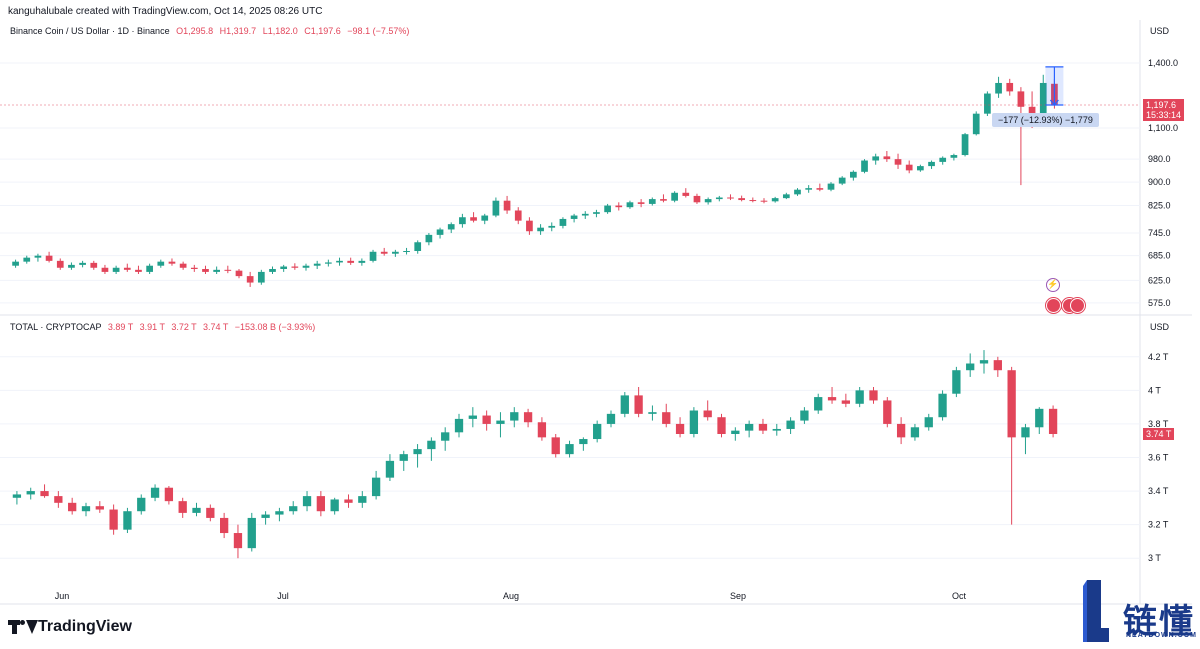 The width and height of the screenshot is (1200, 649). What do you see at coordinates (1160, 31) in the screenshot?
I see `bnb-currency: USD` at bounding box center [1160, 31].